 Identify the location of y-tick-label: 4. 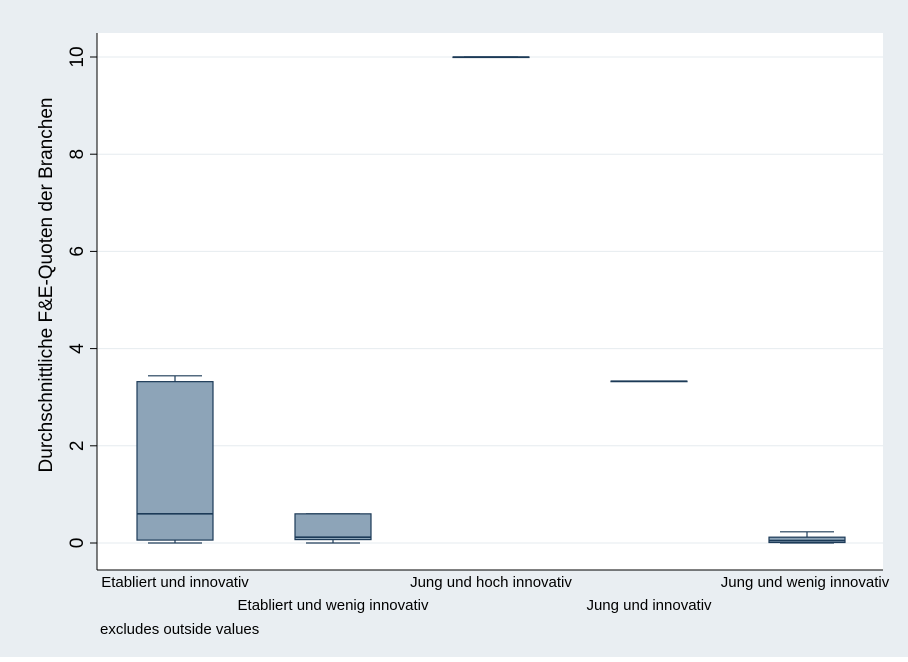
(77, 348).